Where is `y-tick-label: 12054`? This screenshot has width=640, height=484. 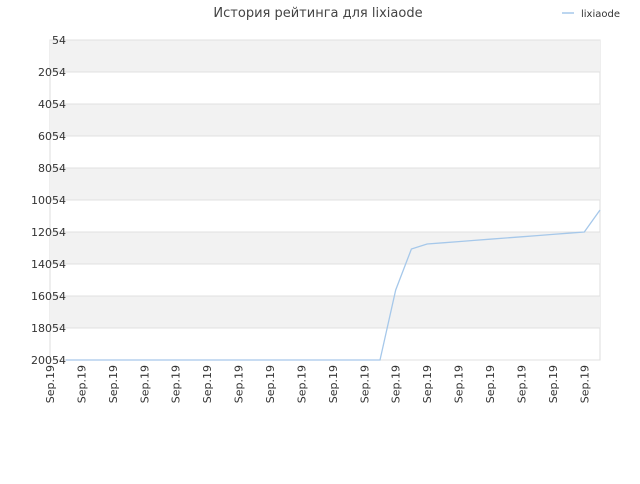
y-tick-label: 12054 is located at coordinates (48, 232).